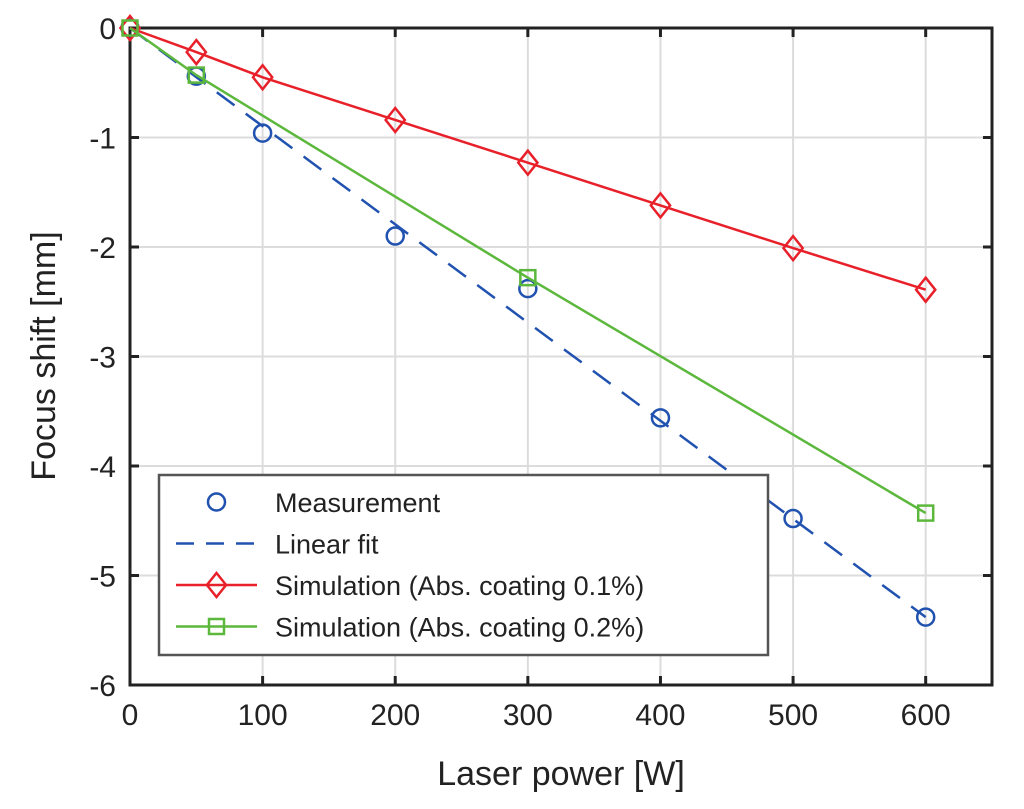 The height and width of the screenshot is (809, 1024). I want to click on y-tick-label: -1, so click(102, 139).